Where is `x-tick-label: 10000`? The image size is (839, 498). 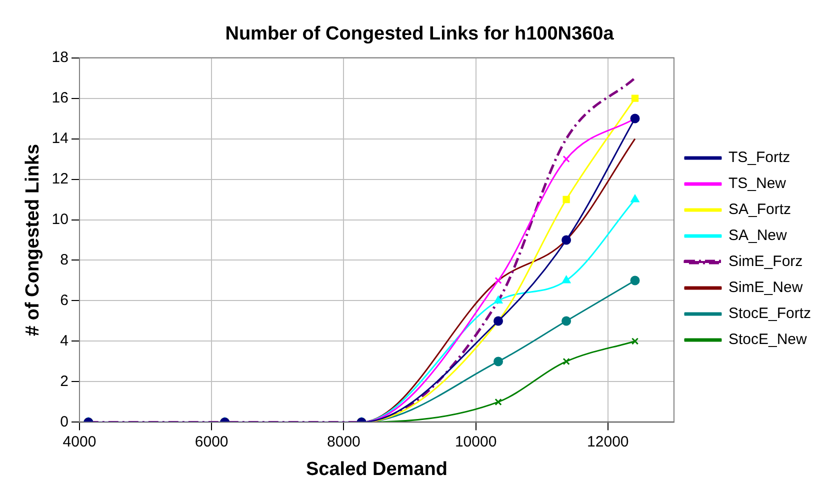
x-tick-label: 10000 is located at coordinates (475, 441).